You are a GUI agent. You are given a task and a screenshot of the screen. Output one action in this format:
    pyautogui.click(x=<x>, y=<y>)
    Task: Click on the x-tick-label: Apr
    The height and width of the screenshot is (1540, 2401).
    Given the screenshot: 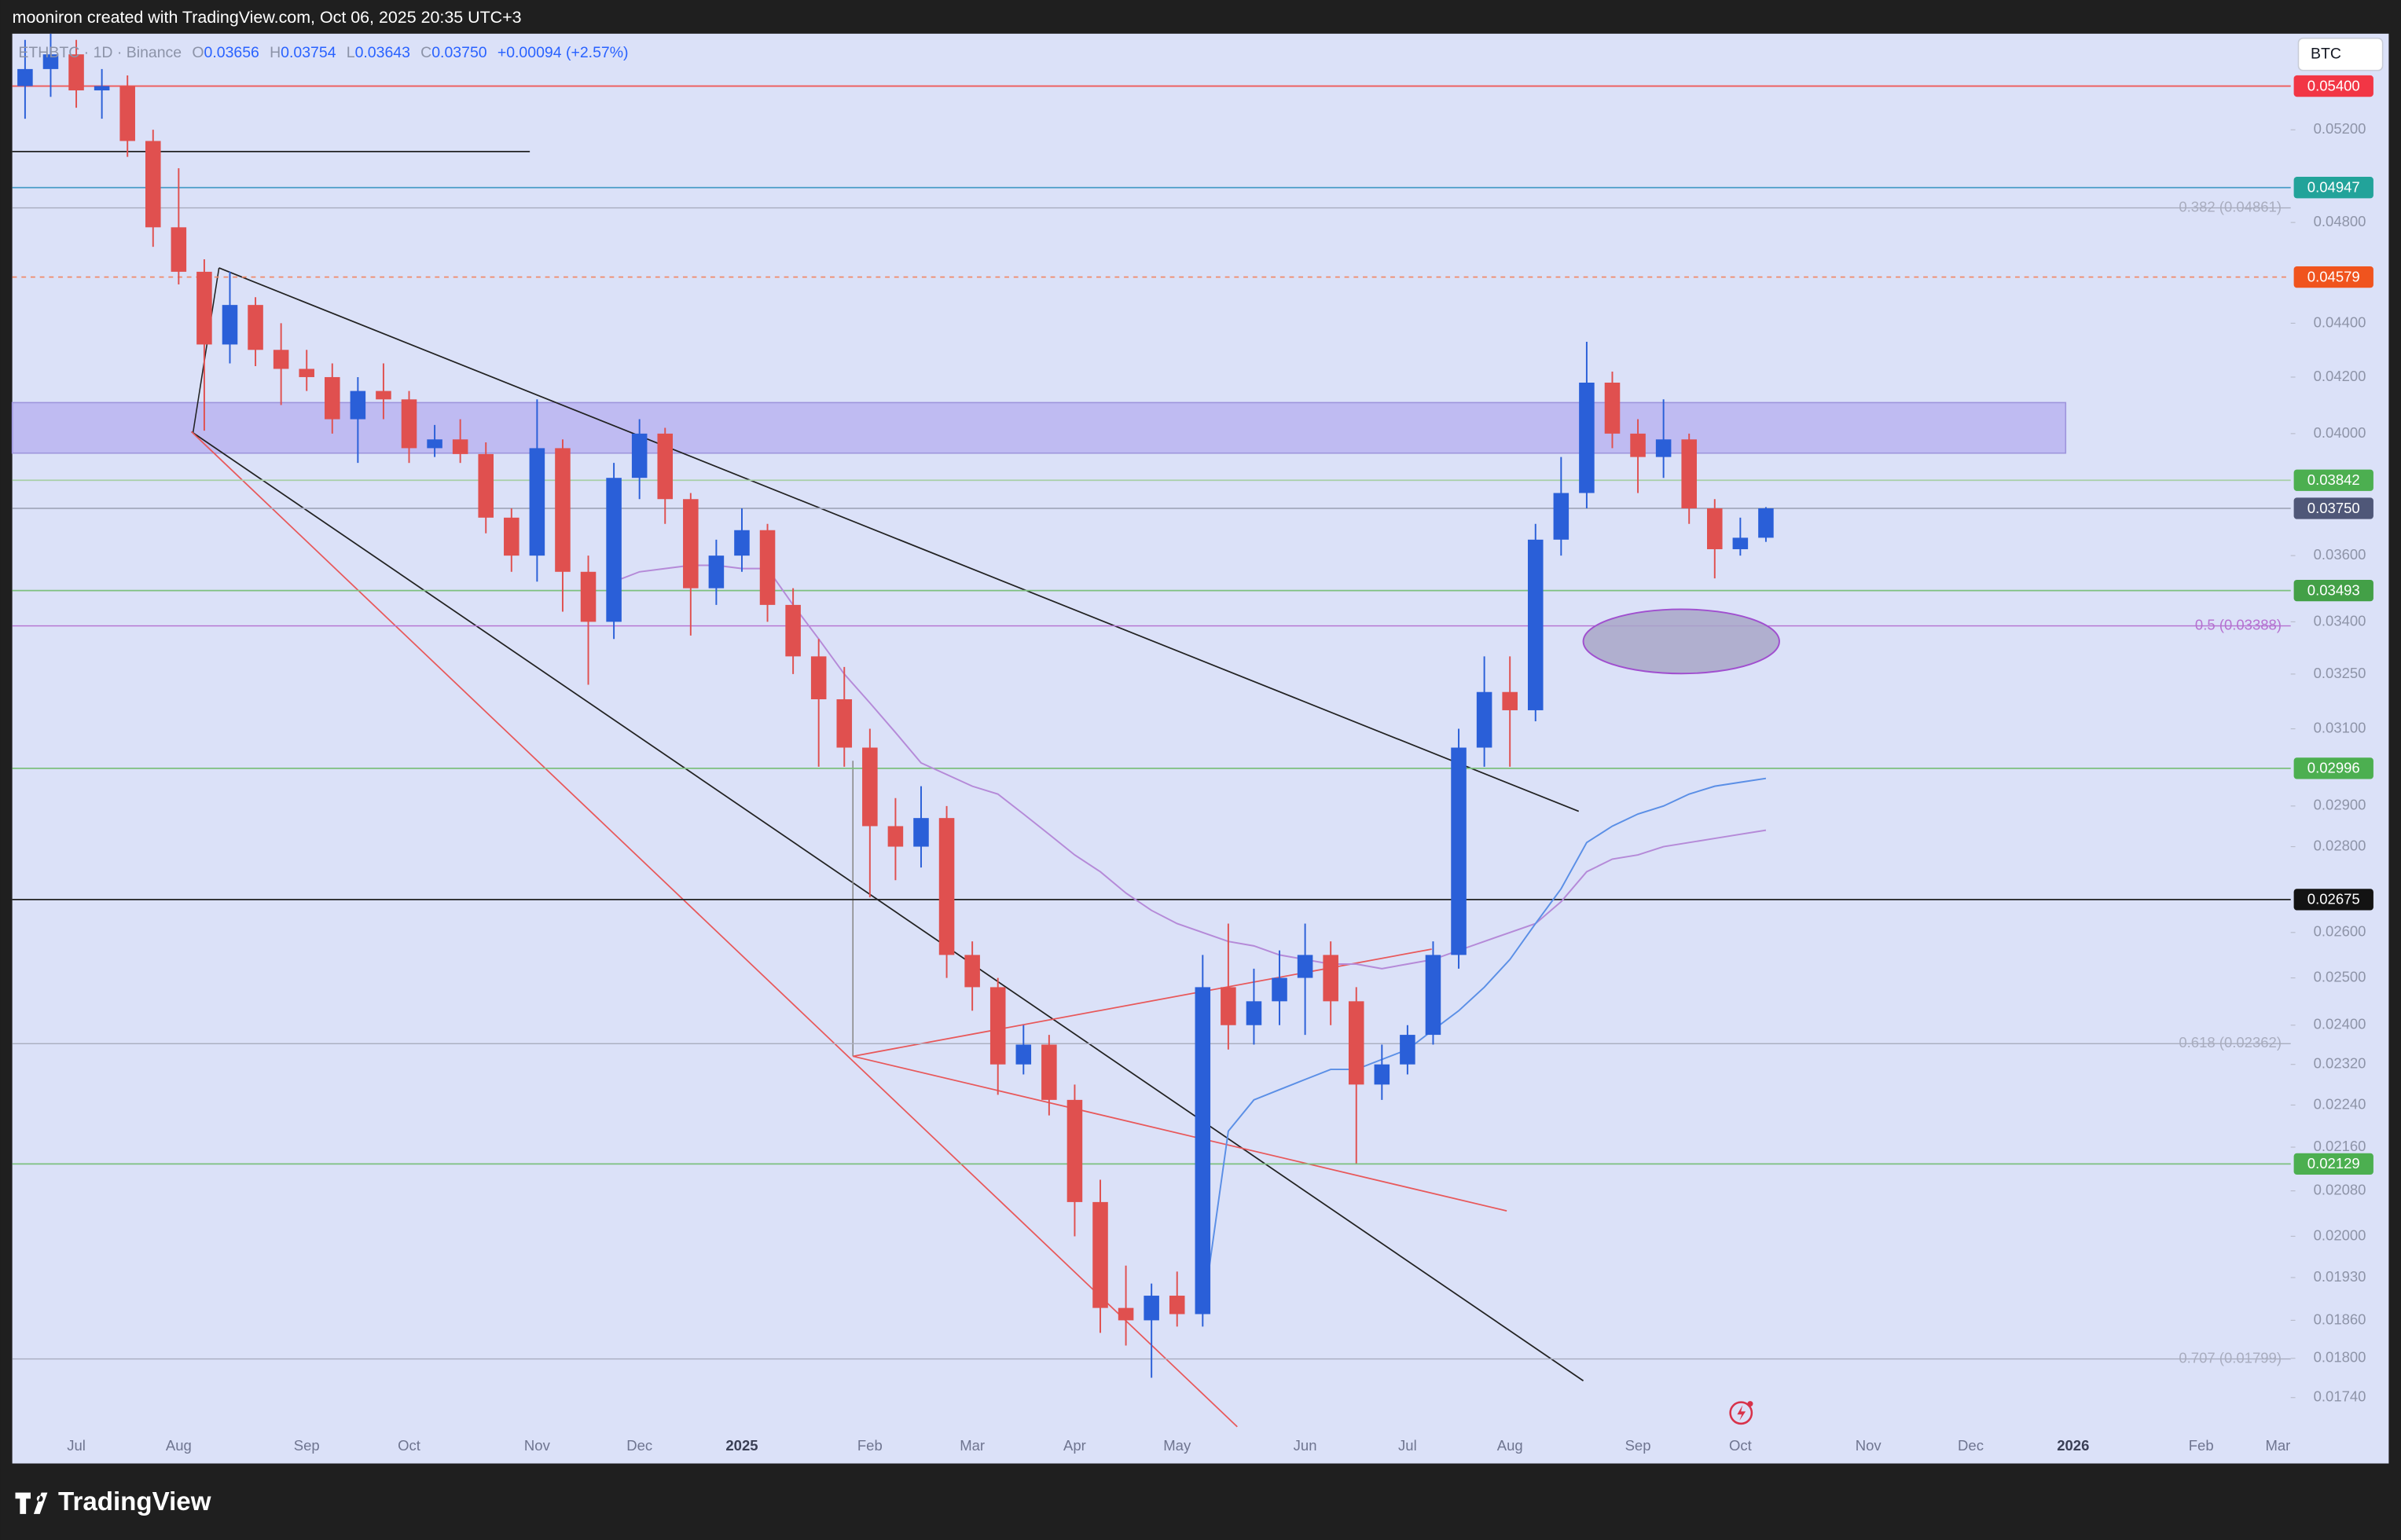 What is the action you would take?
    pyautogui.click(x=1075, y=1445)
    